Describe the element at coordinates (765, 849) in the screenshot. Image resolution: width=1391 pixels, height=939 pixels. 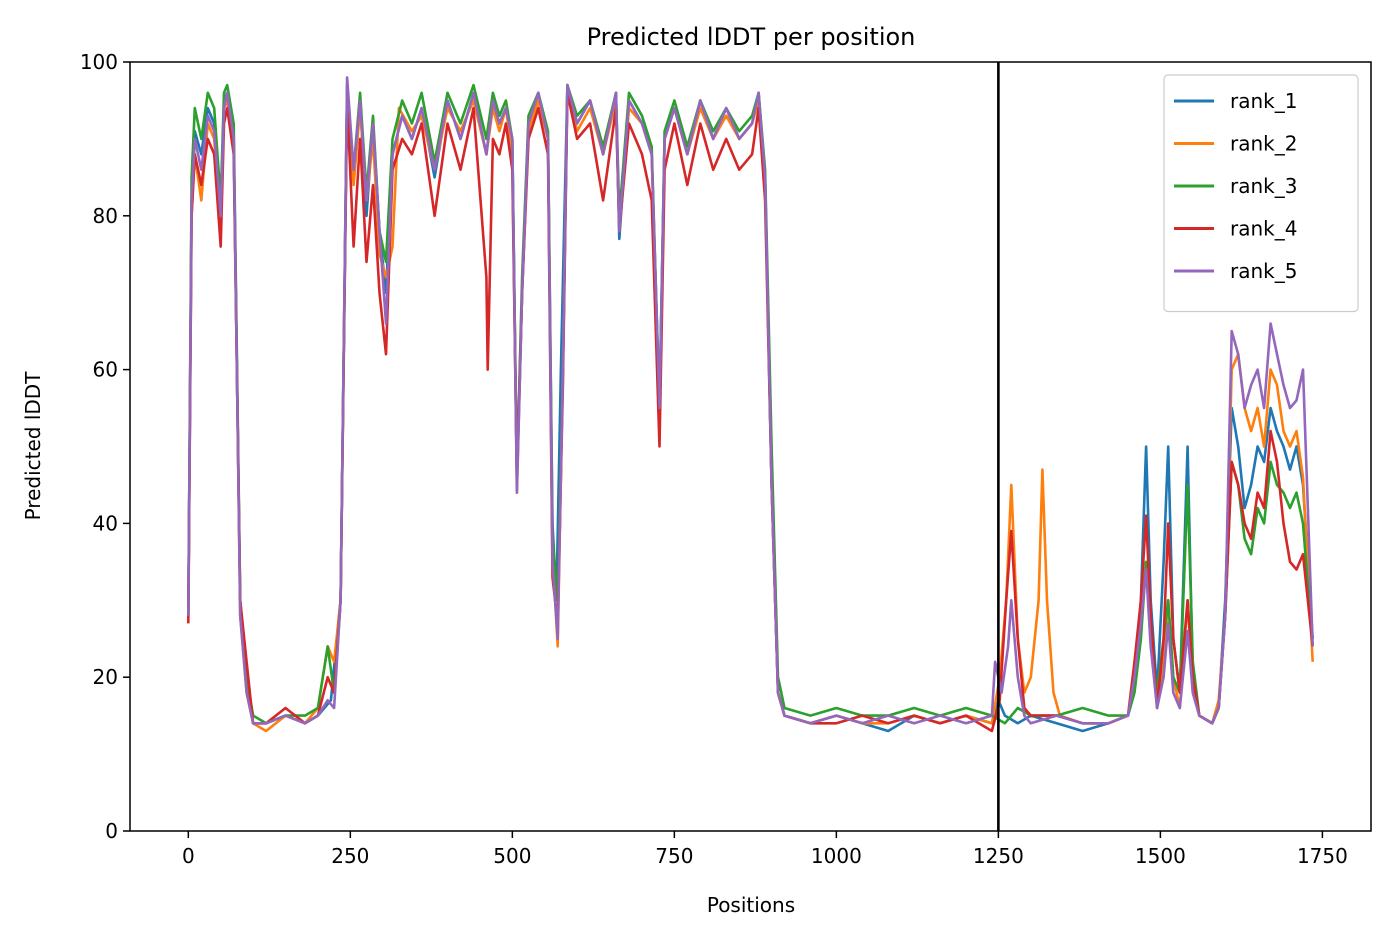
I see `x-axis-ticks: 0 250 500 750 1000 1250 1500 1750` at that location.